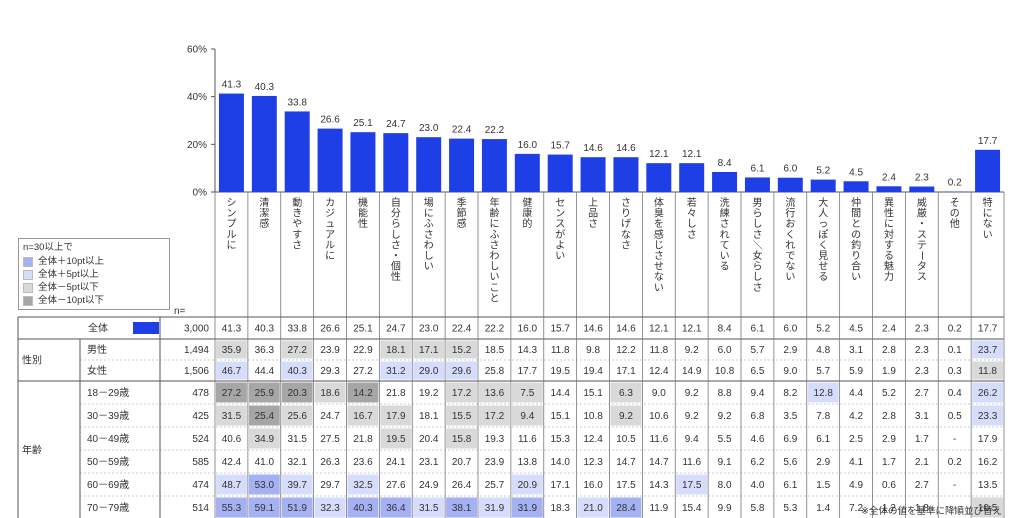  I want to click on table-cell: 2.4, so click(889, 329).